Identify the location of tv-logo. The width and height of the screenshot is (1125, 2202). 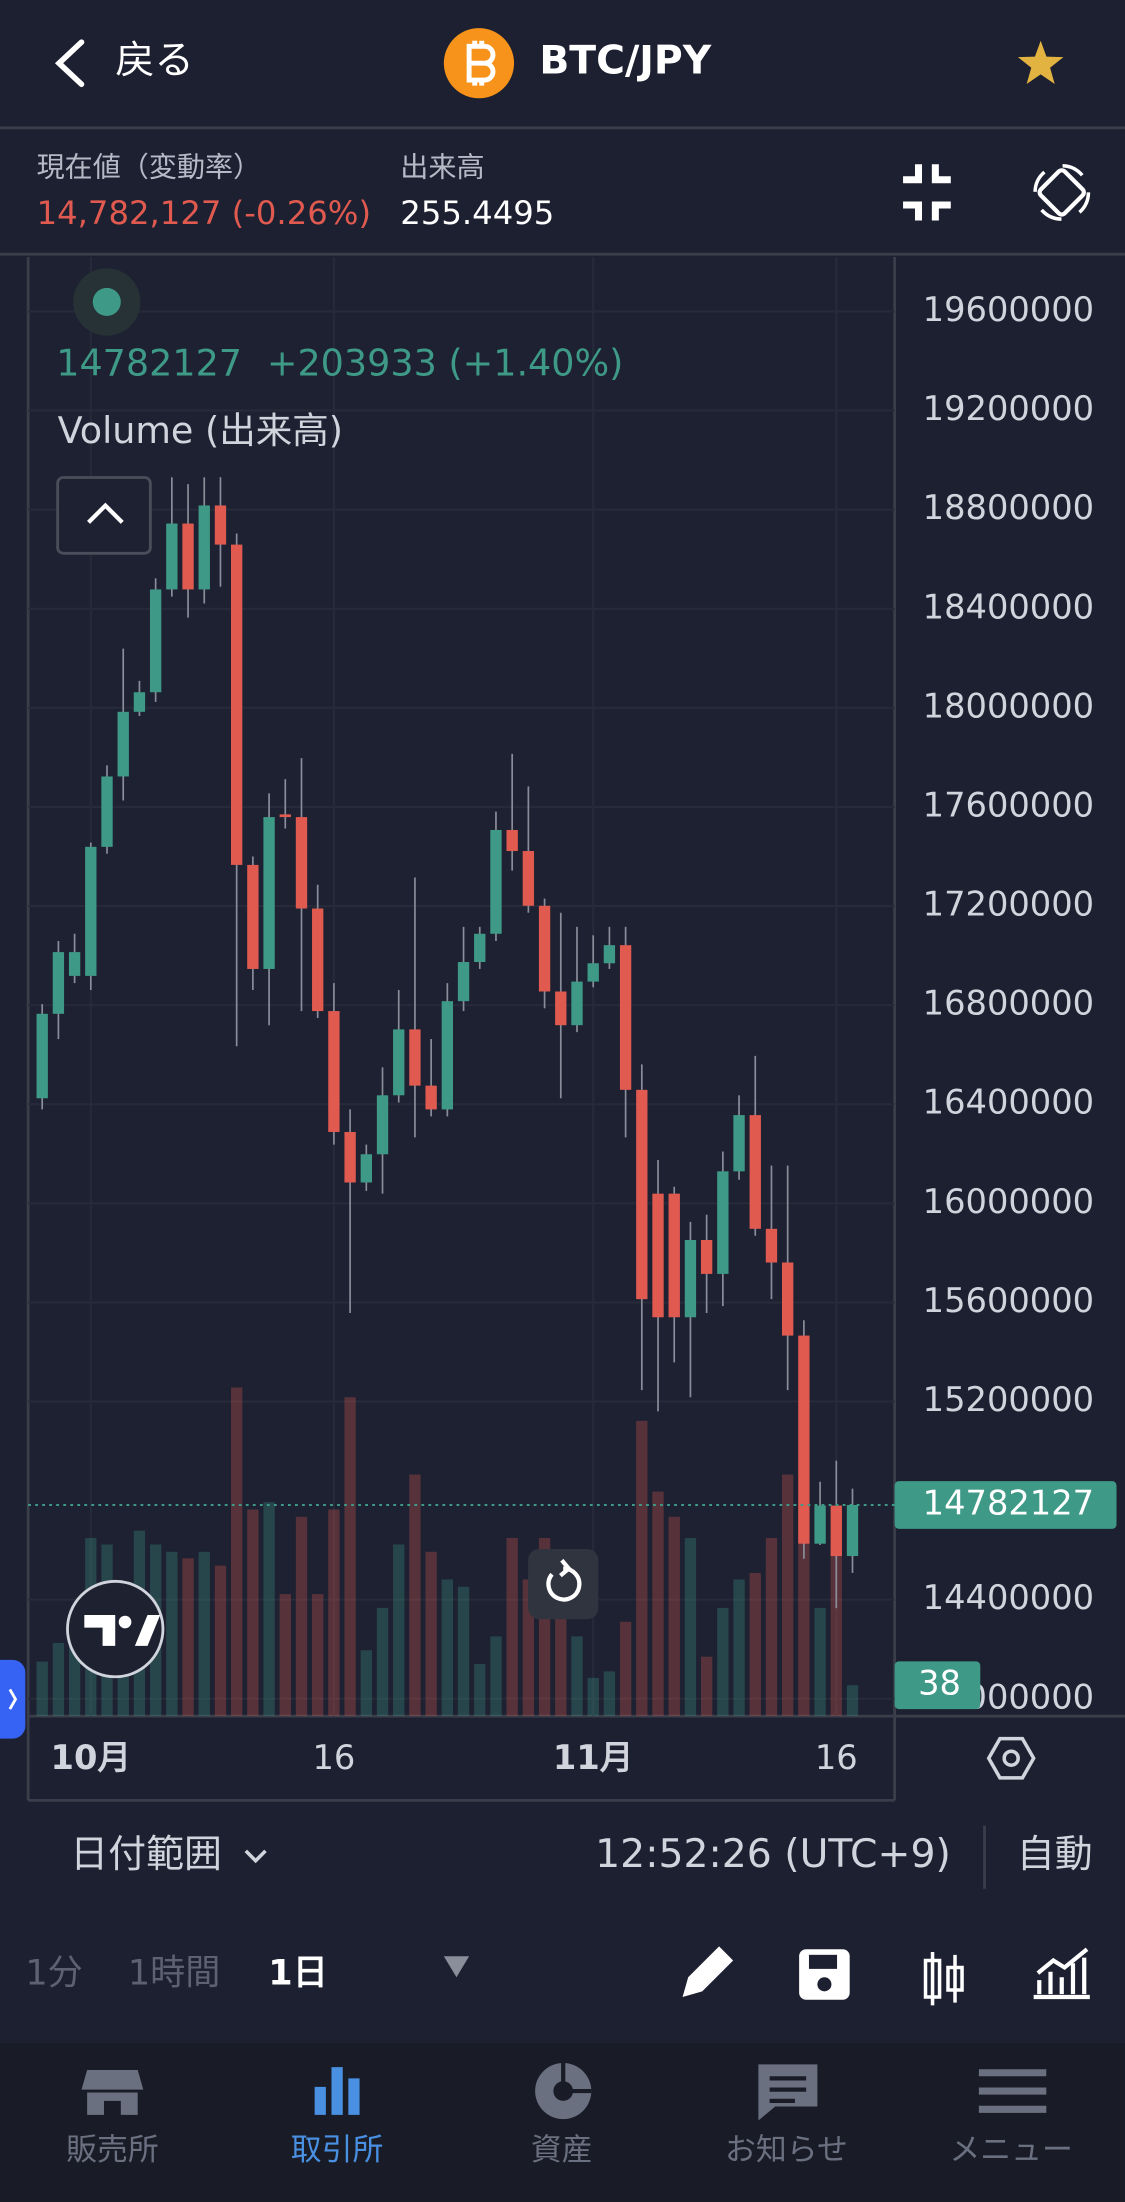
(115, 1629).